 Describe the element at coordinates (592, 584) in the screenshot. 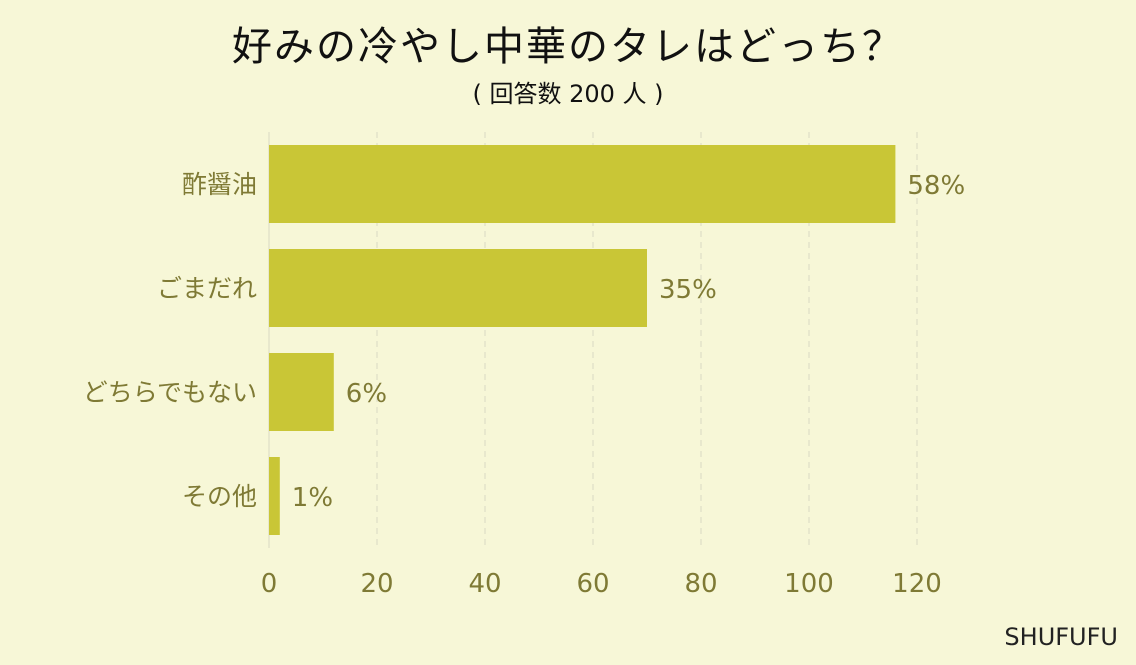

I see `x-tick-label: 60` at that location.